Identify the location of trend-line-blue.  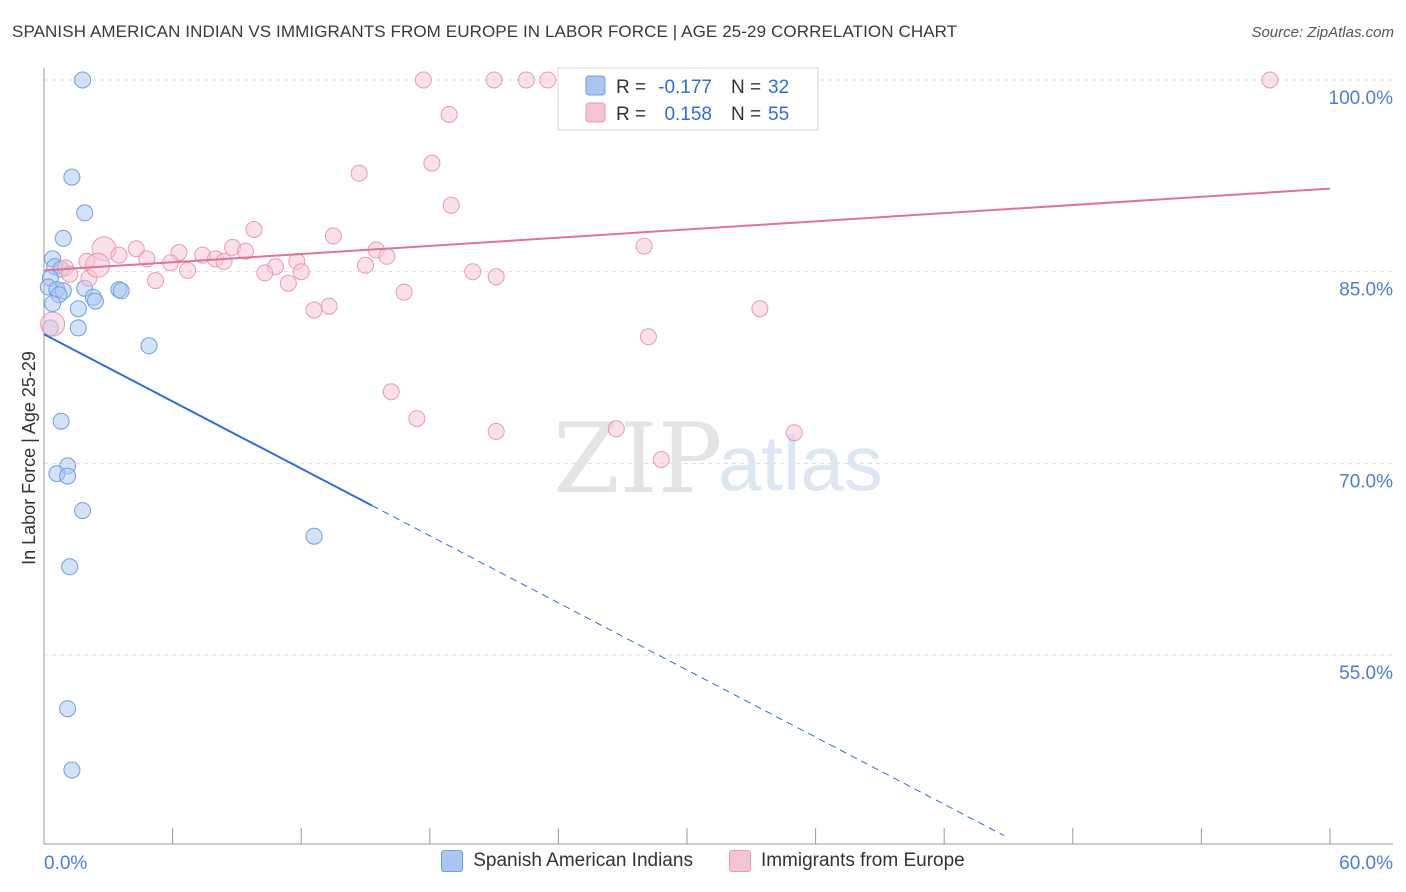
(208, 420).